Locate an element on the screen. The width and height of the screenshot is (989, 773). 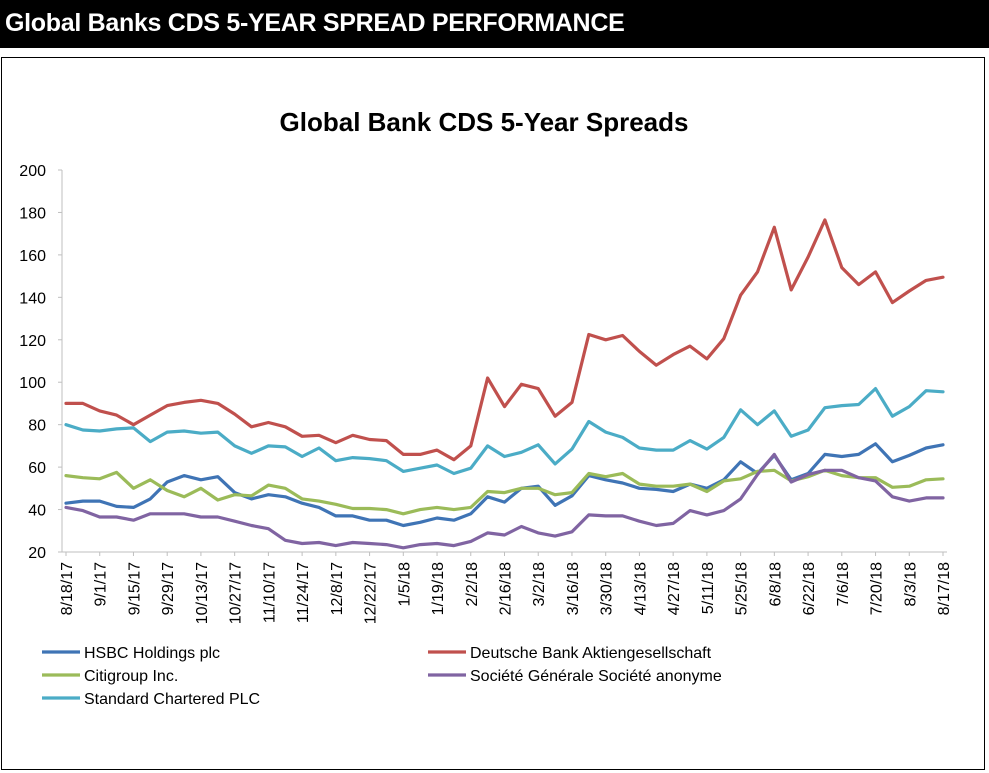
chart-title: Global Bank CDS 5-Year Spreads is located at coordinates (484, 122).